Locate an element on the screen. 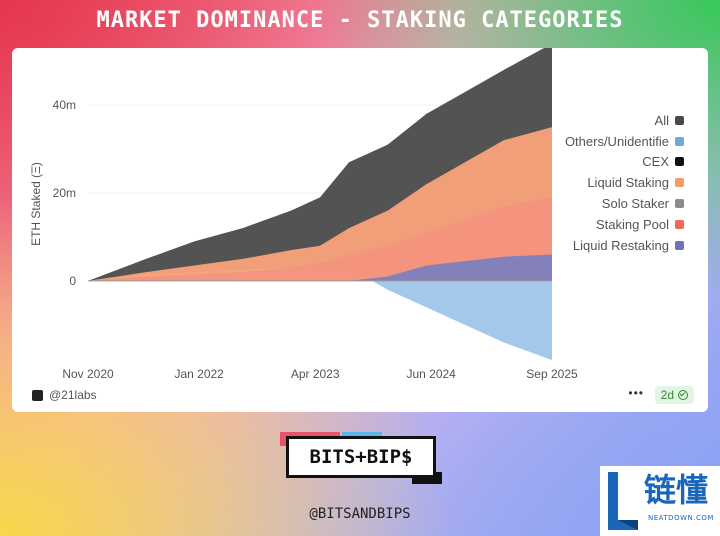  logo-text: BITS+BIP$ is located at coordinates (361, 457).